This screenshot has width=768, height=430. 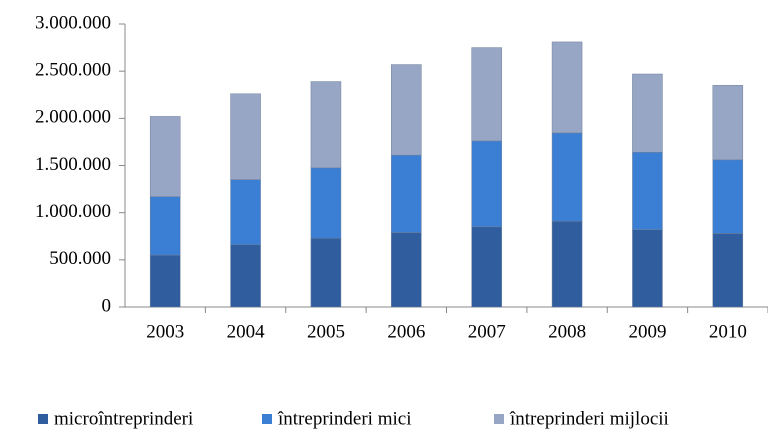 I want to click on y-tick-label: 0, so click(x=107, y=305).